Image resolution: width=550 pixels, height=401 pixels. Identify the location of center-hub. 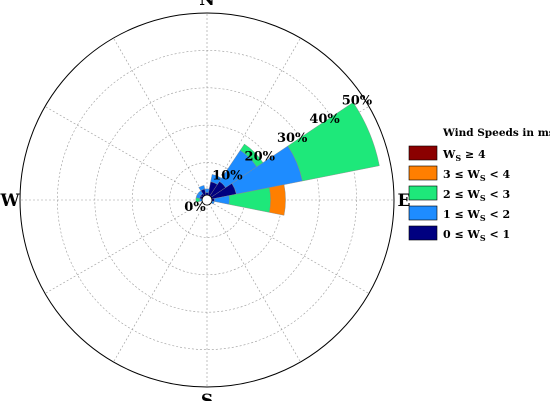
(207, 200).